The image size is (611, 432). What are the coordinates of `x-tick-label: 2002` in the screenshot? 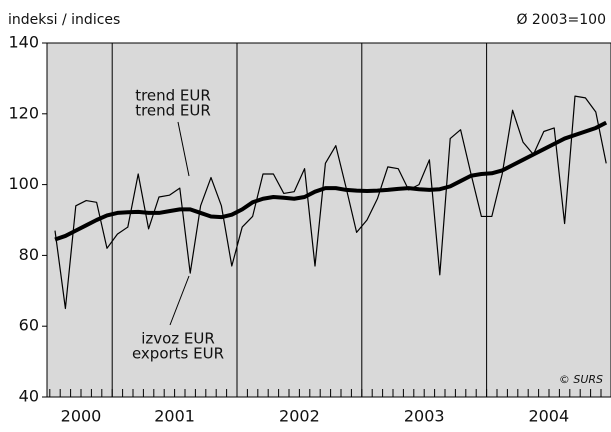 It's located at (299, 416).